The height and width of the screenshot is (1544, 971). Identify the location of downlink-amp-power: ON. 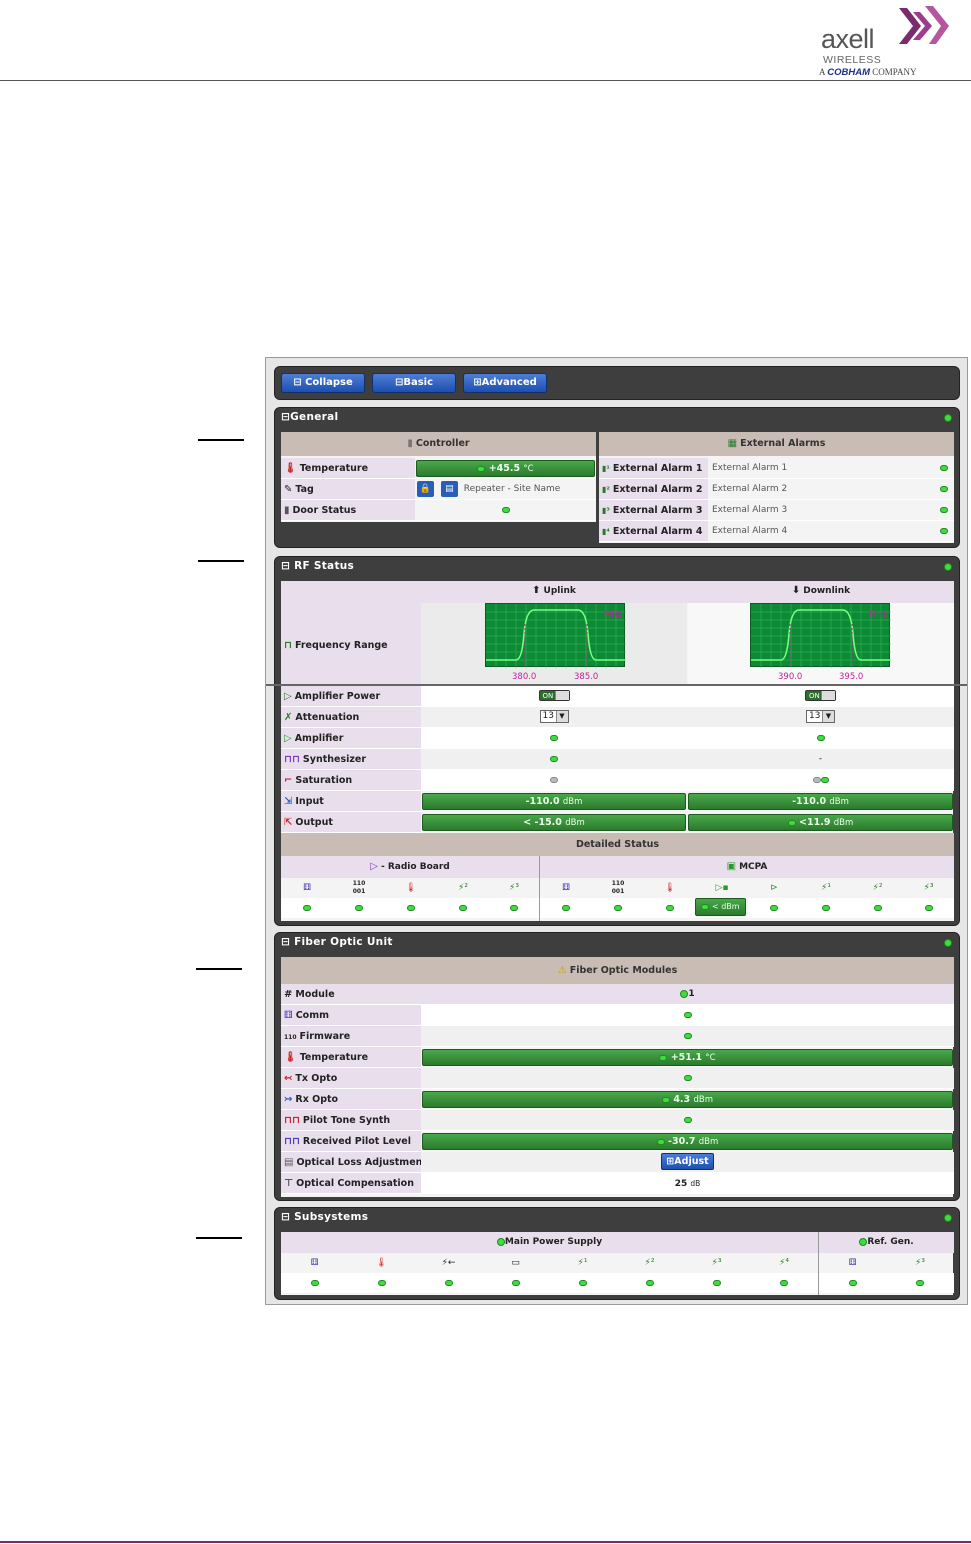
(820, 696).